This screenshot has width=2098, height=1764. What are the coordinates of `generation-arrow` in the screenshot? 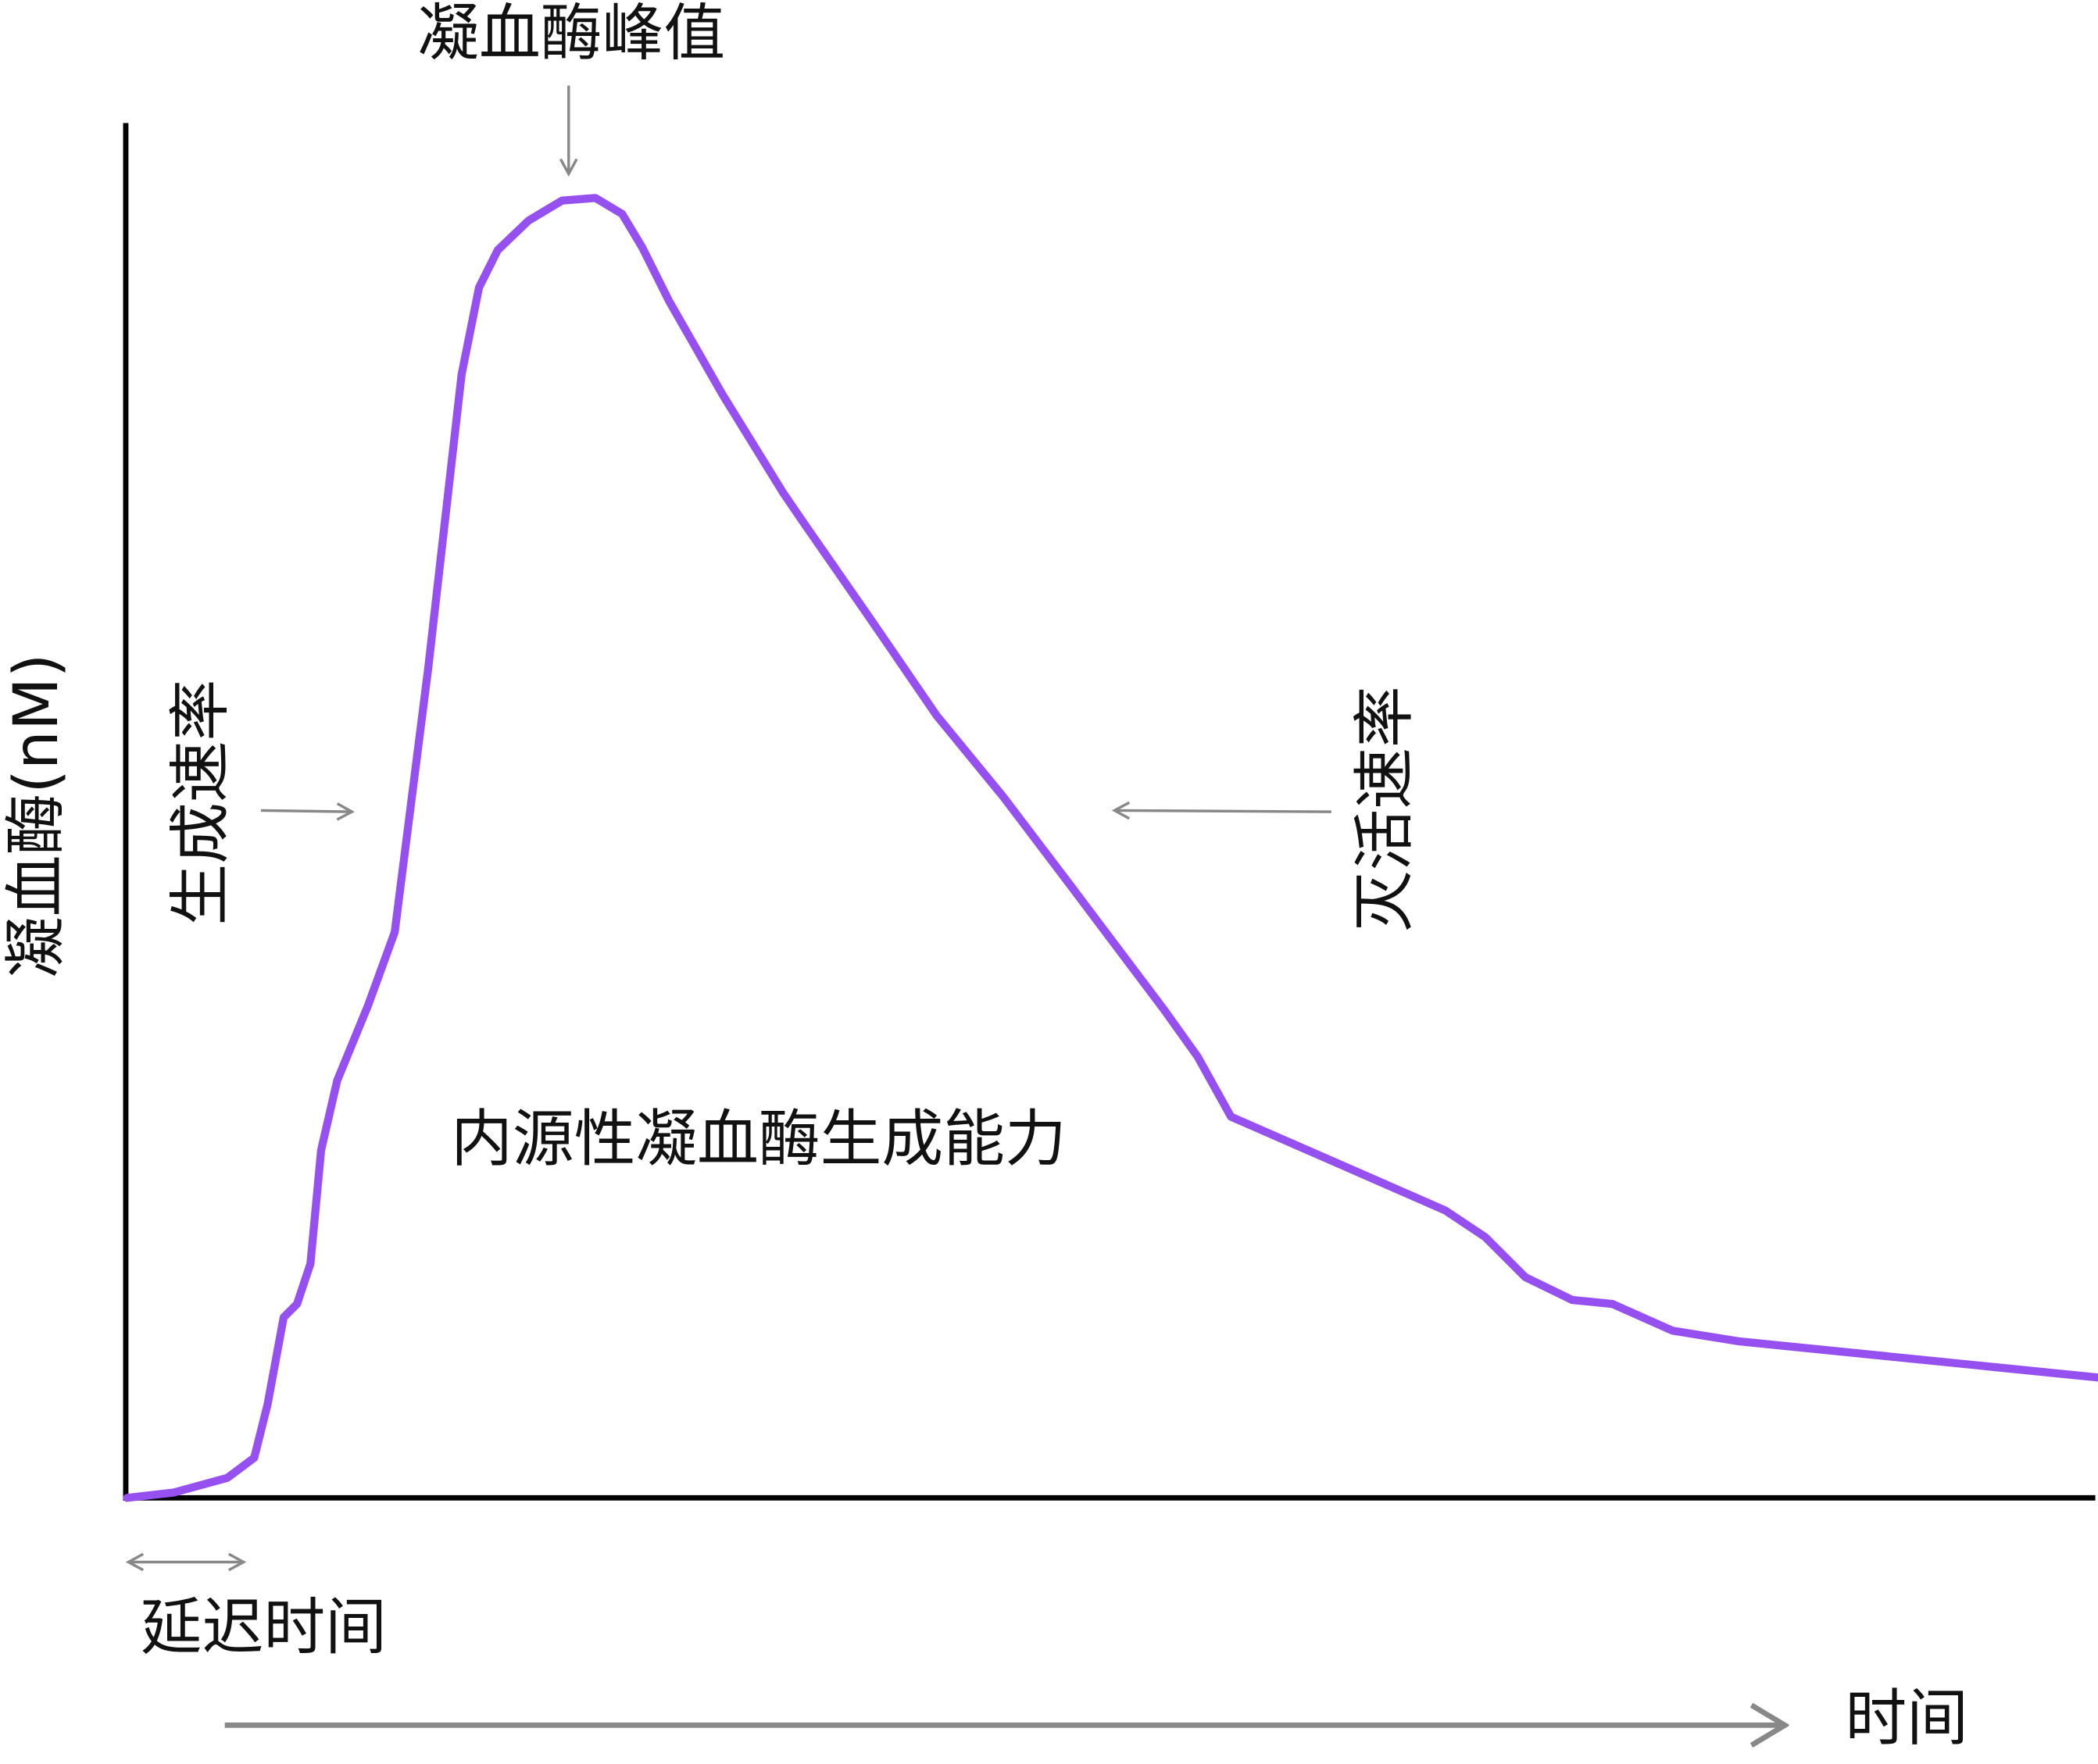 It's located at (306, 811).